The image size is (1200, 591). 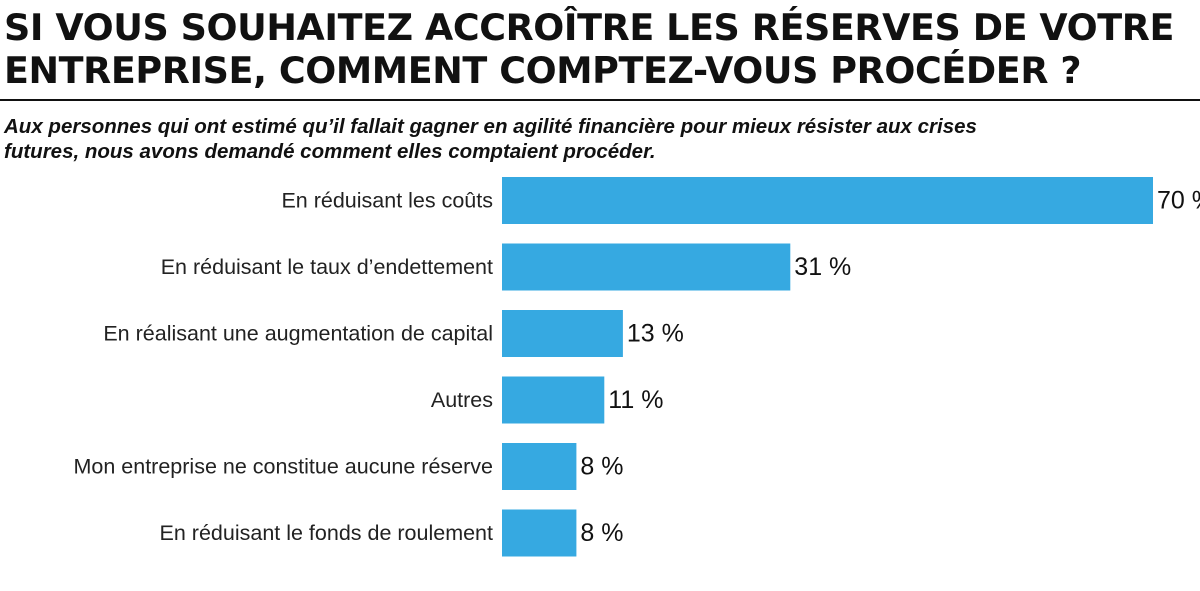 I want to click on title-divider, so click(x=600, y=100).